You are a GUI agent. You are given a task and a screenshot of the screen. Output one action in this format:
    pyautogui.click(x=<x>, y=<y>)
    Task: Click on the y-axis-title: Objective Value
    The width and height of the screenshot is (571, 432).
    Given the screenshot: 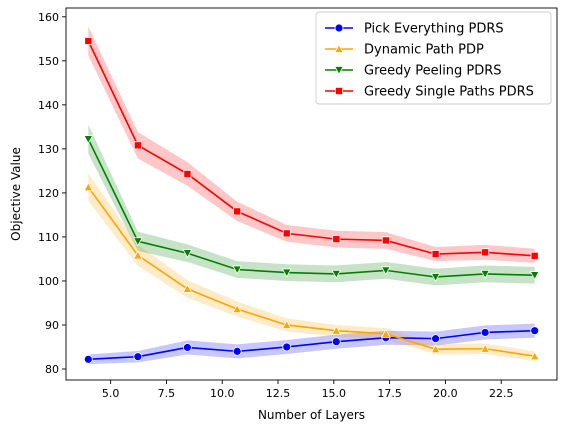 What is the action you would take?
    pyautogui.click(x=16, y=194)
    